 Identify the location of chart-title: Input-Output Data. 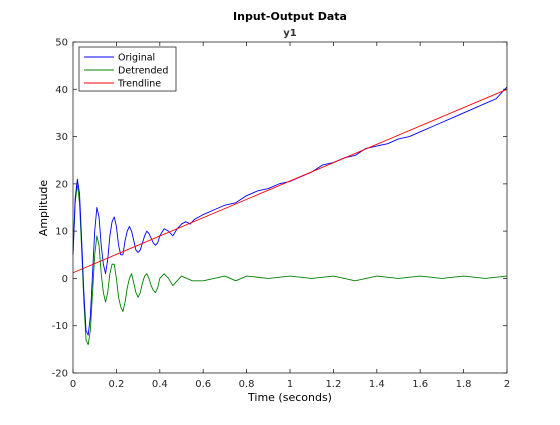
(290, 16).